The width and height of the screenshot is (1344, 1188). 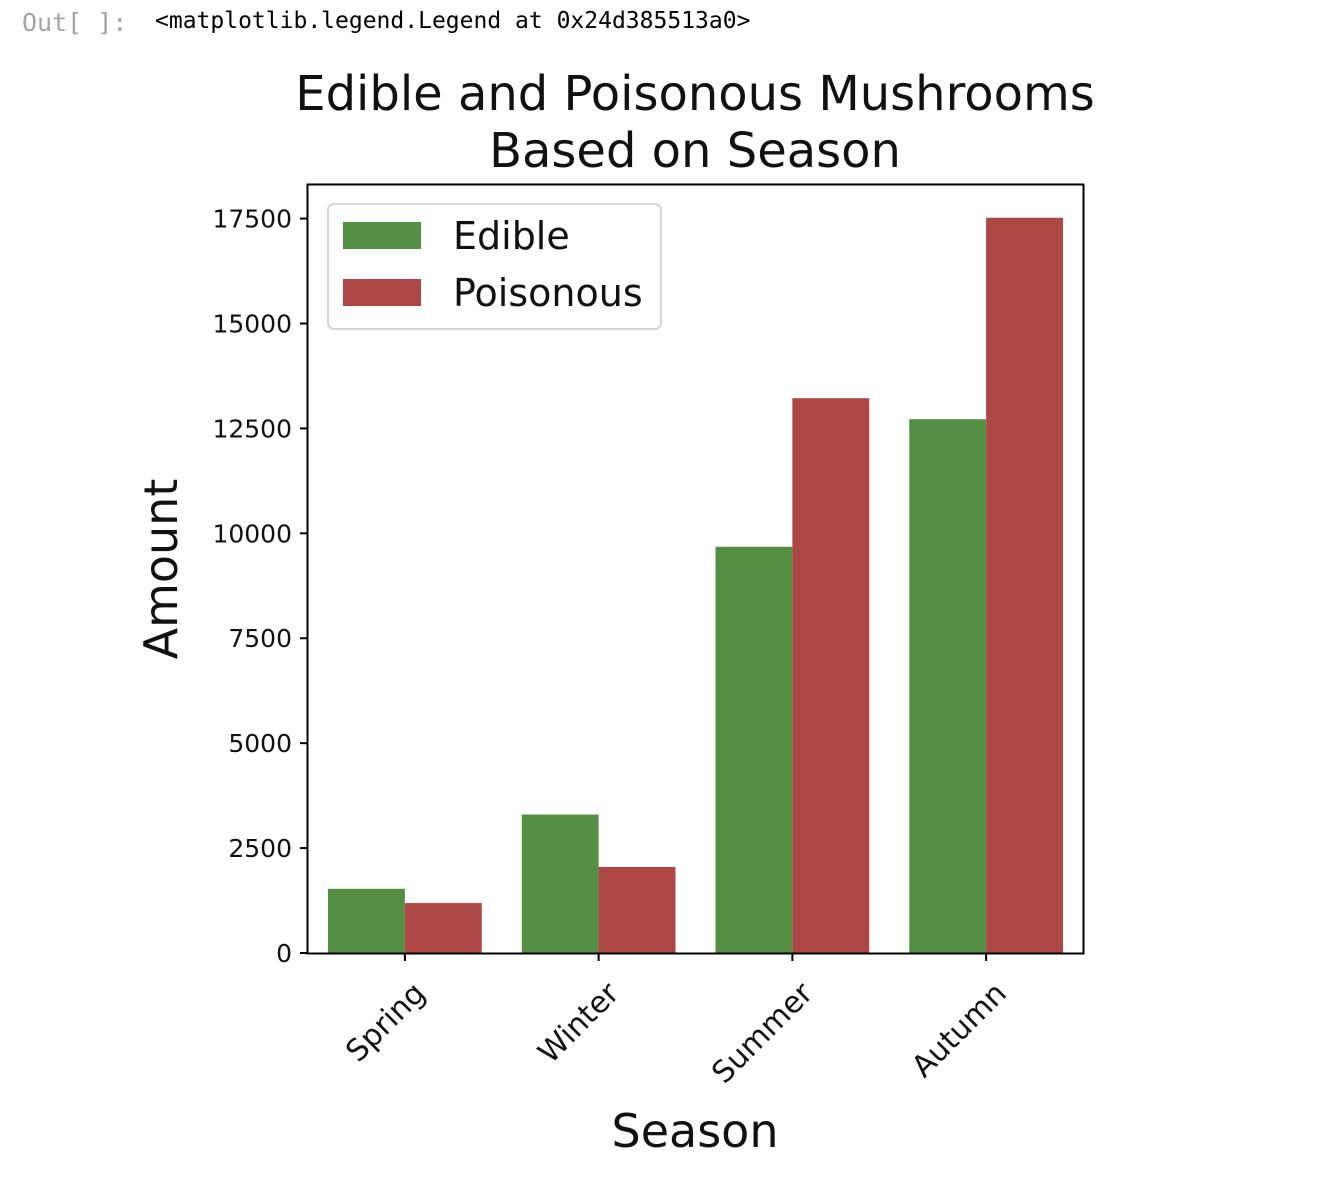 What do you see at coordinates (548, 293) in the screenshot?
I see `legend-label-poisonous: Poisonous` at bounding box center [548, 293].